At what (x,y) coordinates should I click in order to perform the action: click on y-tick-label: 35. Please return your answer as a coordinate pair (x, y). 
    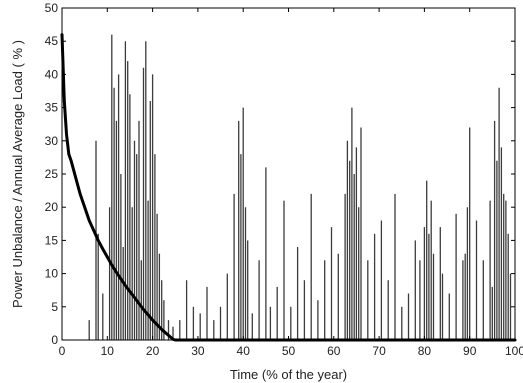
    Looking at the image, I should click on (52, 108).